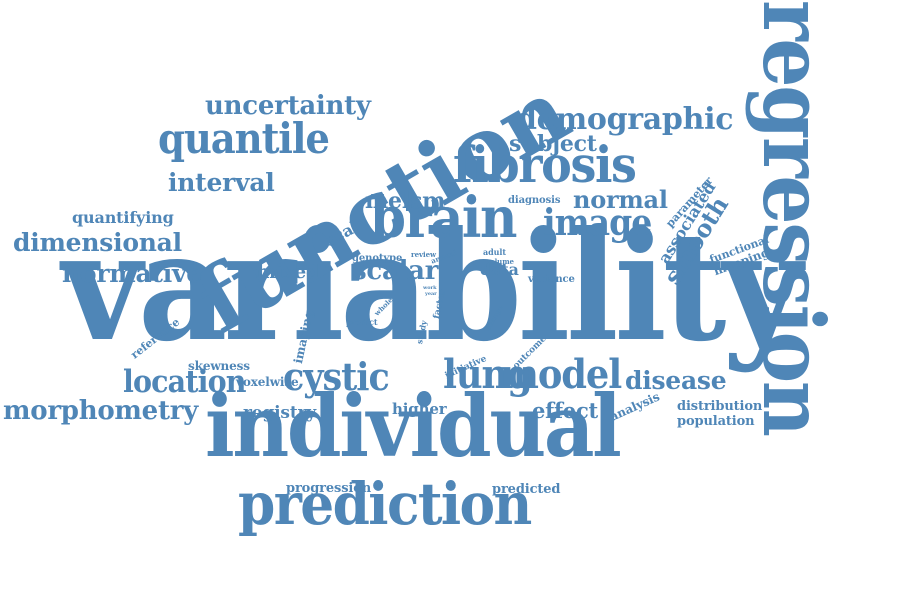  I want to click on word-regression: regression, so click(793, 217).